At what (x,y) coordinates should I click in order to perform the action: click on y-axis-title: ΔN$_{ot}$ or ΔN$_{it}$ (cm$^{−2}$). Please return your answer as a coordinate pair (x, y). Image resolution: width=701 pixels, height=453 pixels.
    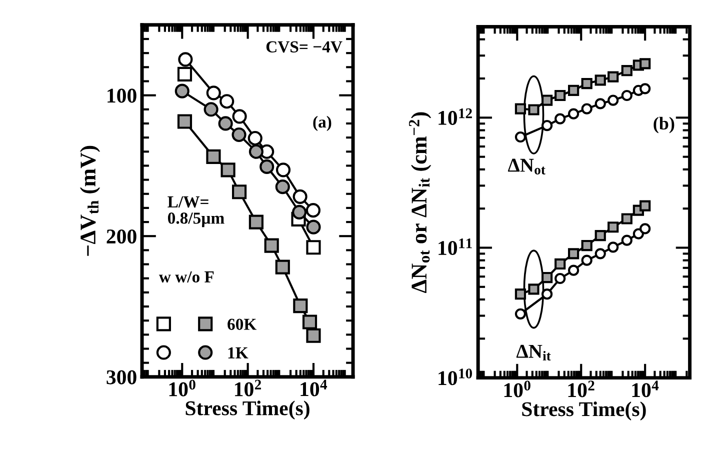
    Looking at the image, I should click on (420, 202).